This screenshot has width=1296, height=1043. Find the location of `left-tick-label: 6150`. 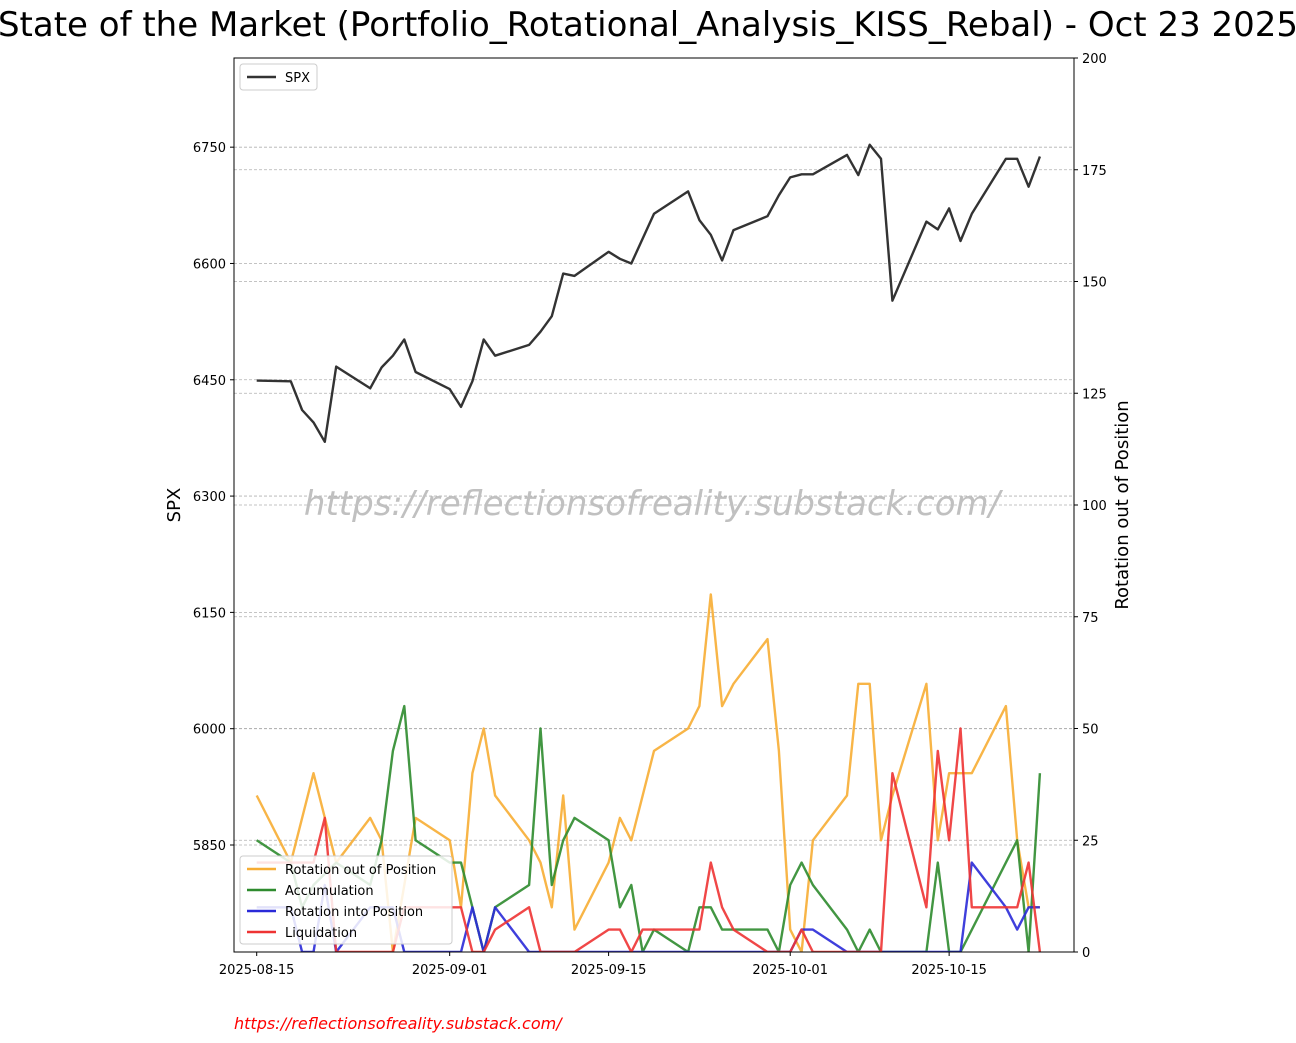

left-tick-label: 6150 is located at coordinates (209, 613).